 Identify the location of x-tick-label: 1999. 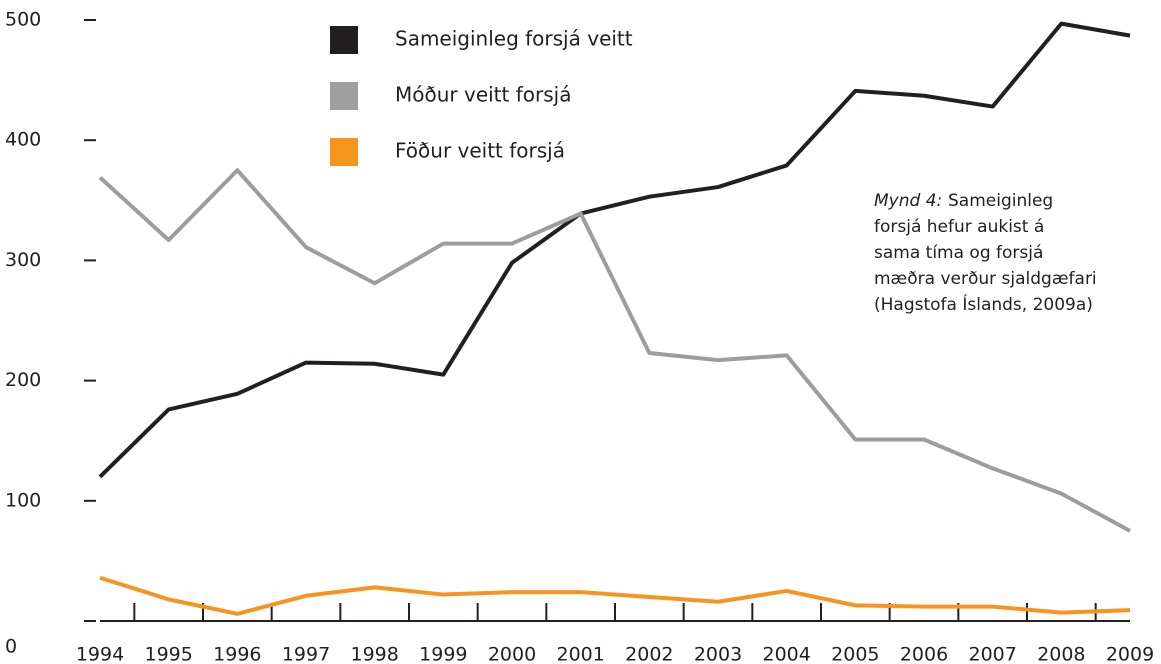
(443, 654).